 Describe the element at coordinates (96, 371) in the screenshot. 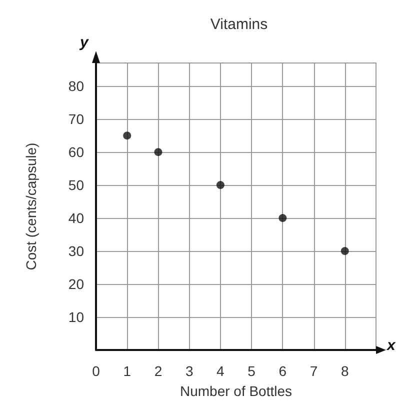

I see `x-tick-label: 0` at that location.